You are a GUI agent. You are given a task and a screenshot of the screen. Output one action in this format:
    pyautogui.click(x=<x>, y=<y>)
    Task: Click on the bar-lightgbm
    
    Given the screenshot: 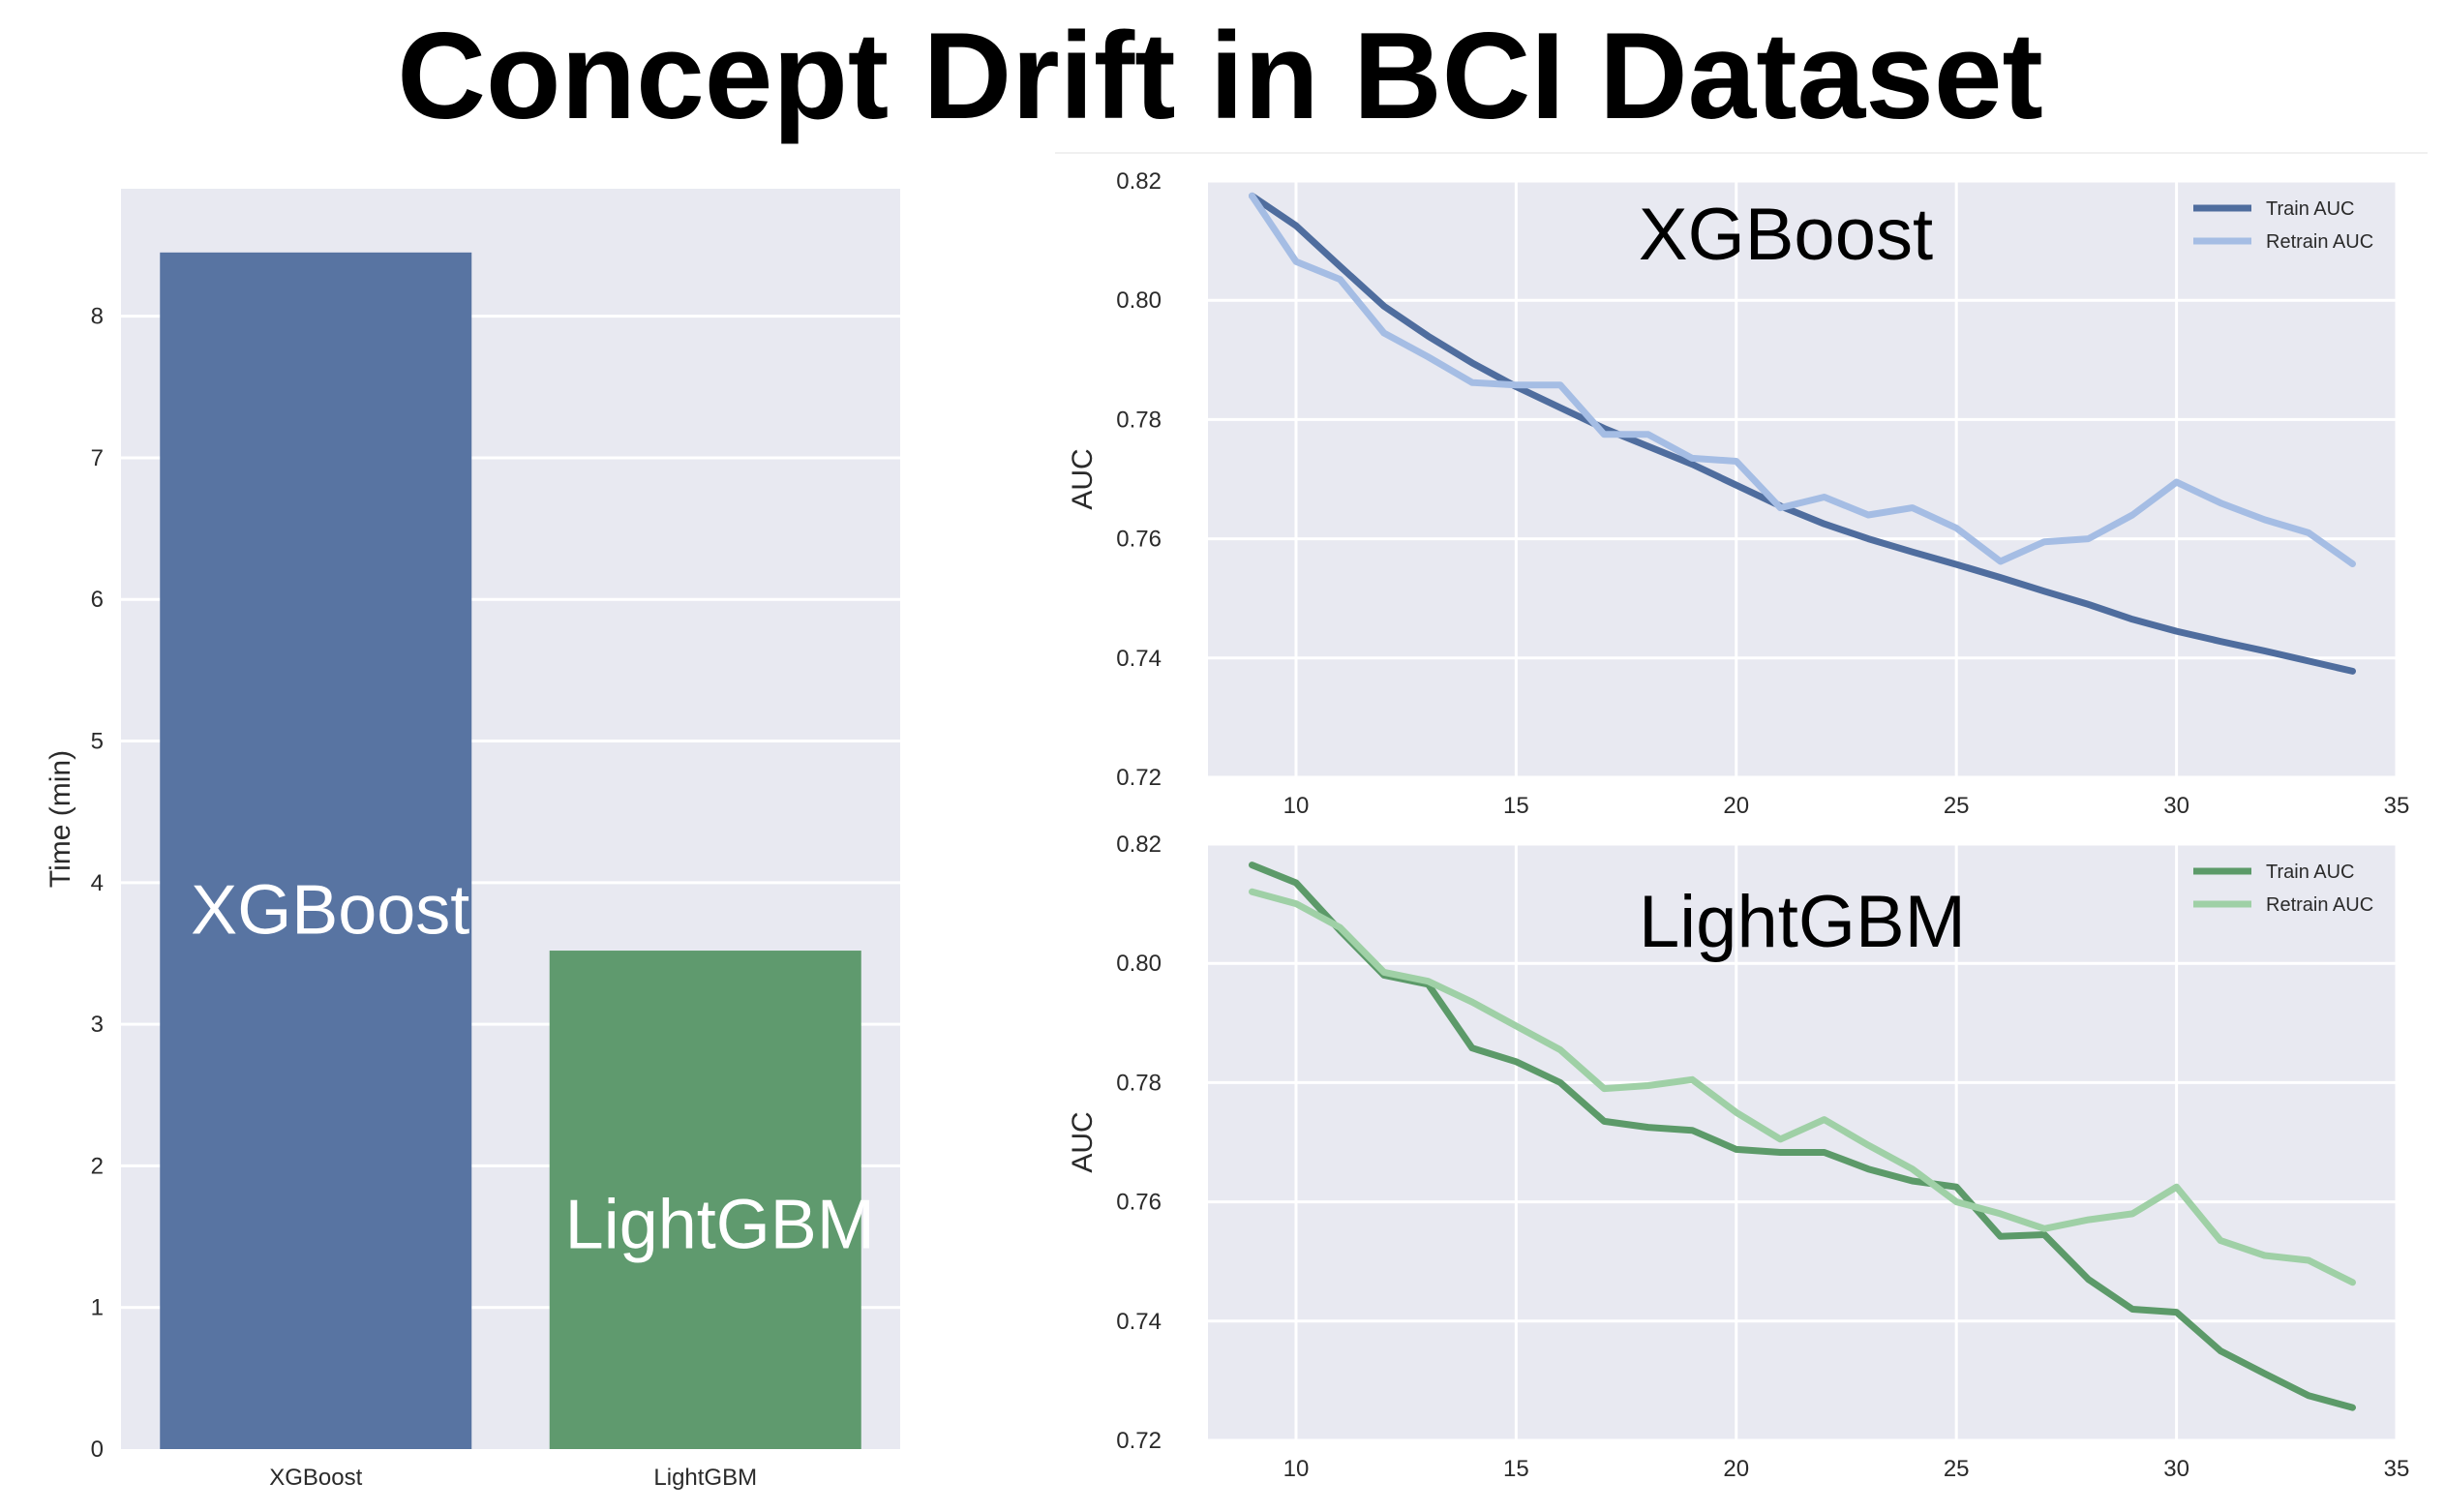 What is the action you would take?
    pyautogui.click(x=705, y=1200)
    